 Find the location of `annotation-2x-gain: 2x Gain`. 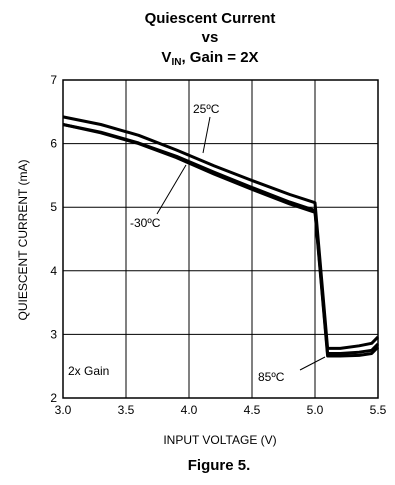

annotation-2x-gain: 2x Gain is located at coordinates (88, 371).